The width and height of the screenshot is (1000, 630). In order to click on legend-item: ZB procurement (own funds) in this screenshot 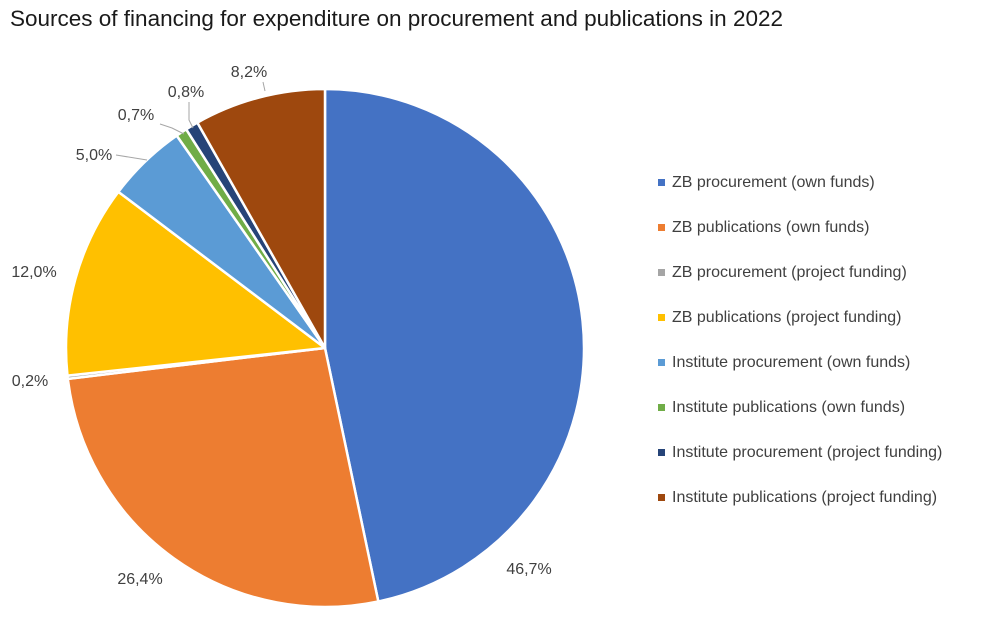, I will do `click(800, 196)`.